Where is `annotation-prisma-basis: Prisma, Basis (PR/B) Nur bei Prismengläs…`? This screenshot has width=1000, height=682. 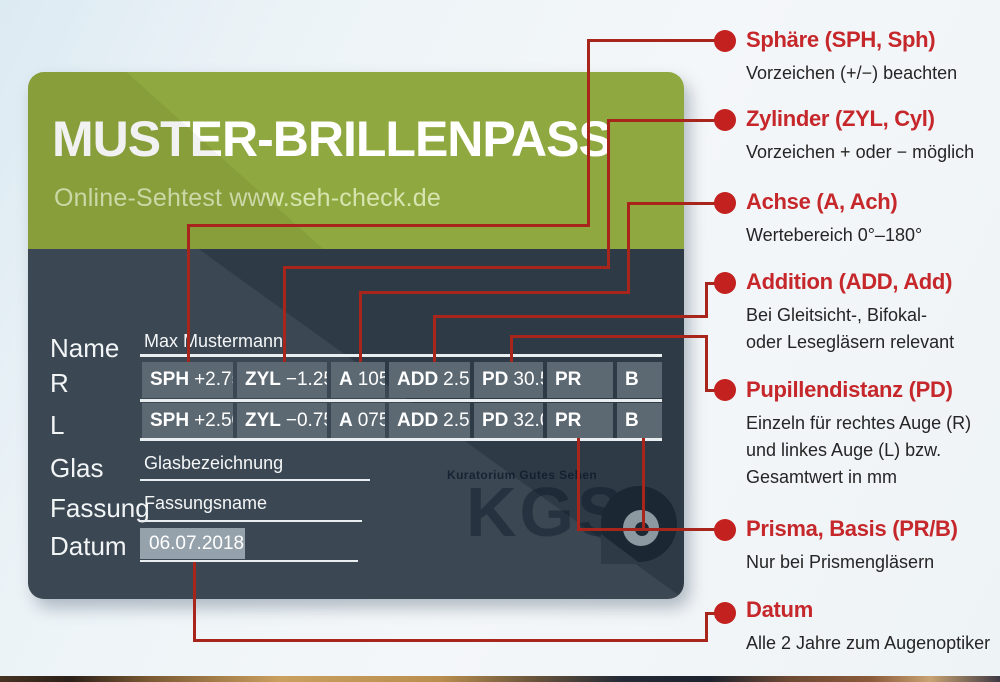
annotation-prisma-basis: Prisma, Basis (PR/B) Nur bei Prismengläs… is located at coordinates (871, 546).